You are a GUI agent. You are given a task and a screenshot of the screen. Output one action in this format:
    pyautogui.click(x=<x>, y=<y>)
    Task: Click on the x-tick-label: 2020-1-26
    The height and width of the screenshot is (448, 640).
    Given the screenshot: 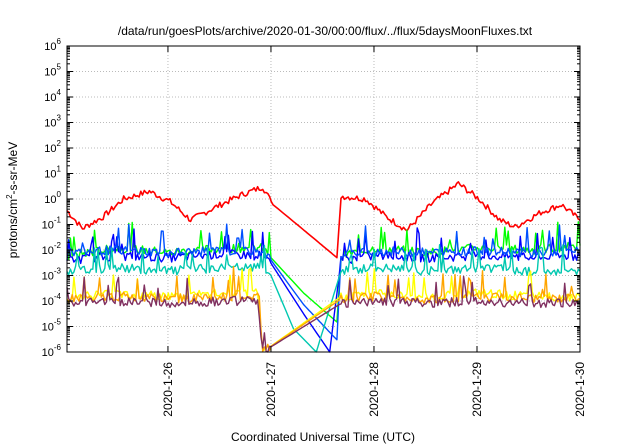 What is the action you would take?
    pyautogui.click(x=168, y=389)
    